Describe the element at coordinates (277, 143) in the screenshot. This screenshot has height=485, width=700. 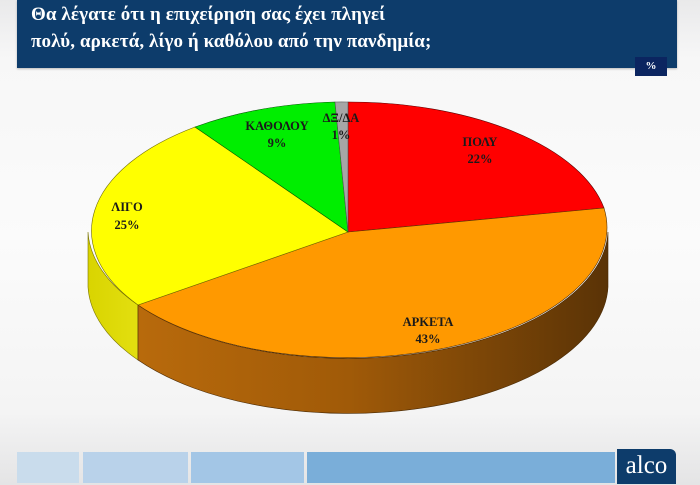
I see `label-katholou-pct: 9%` at that location.